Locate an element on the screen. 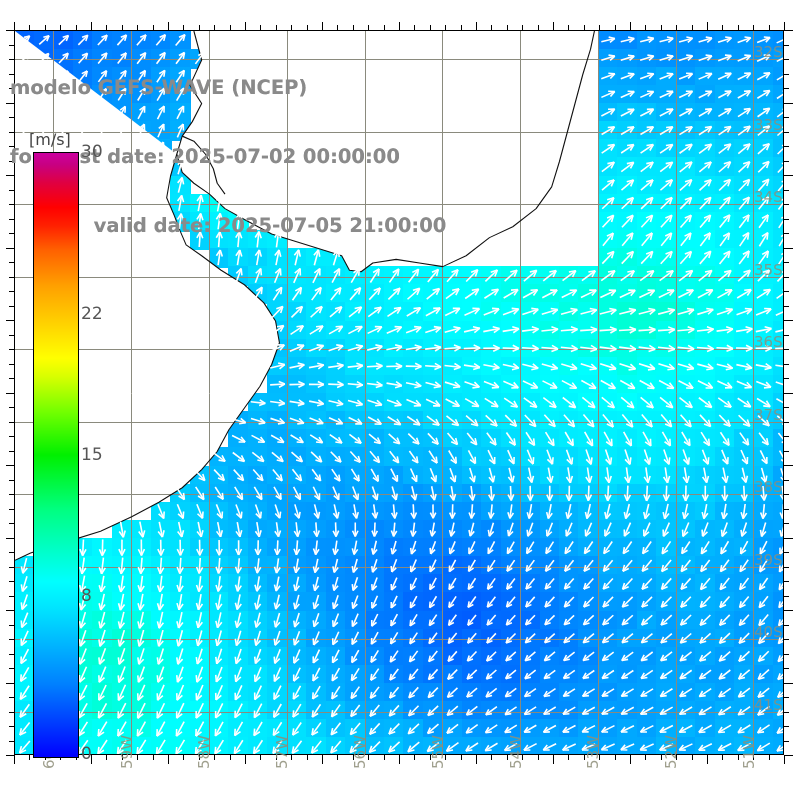 The height and width of the screenshot is (800, 800). colorbar-tick-0: 0 is located at coordinates (86, 754).